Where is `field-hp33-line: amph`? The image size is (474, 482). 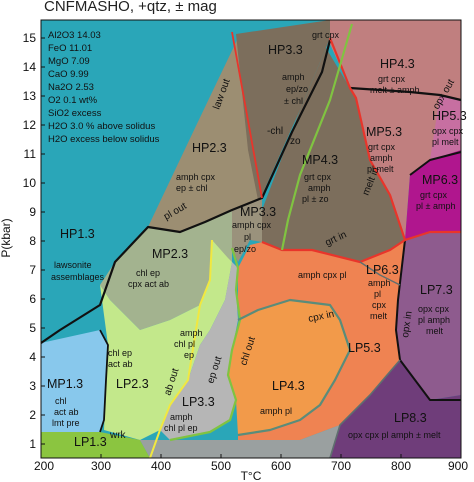 field-hp33-line: amph is located at coordinates (293, 77).